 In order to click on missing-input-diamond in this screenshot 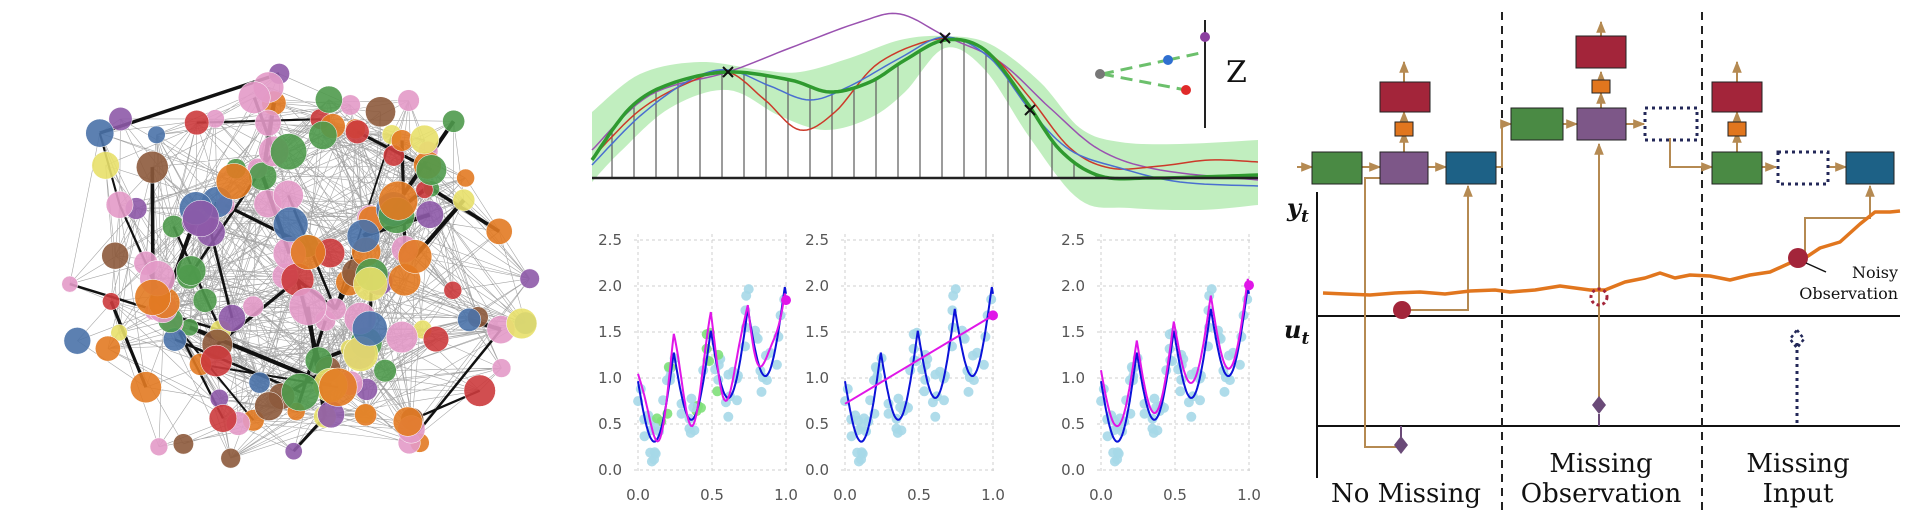, I will do `click(1797, 339)`.